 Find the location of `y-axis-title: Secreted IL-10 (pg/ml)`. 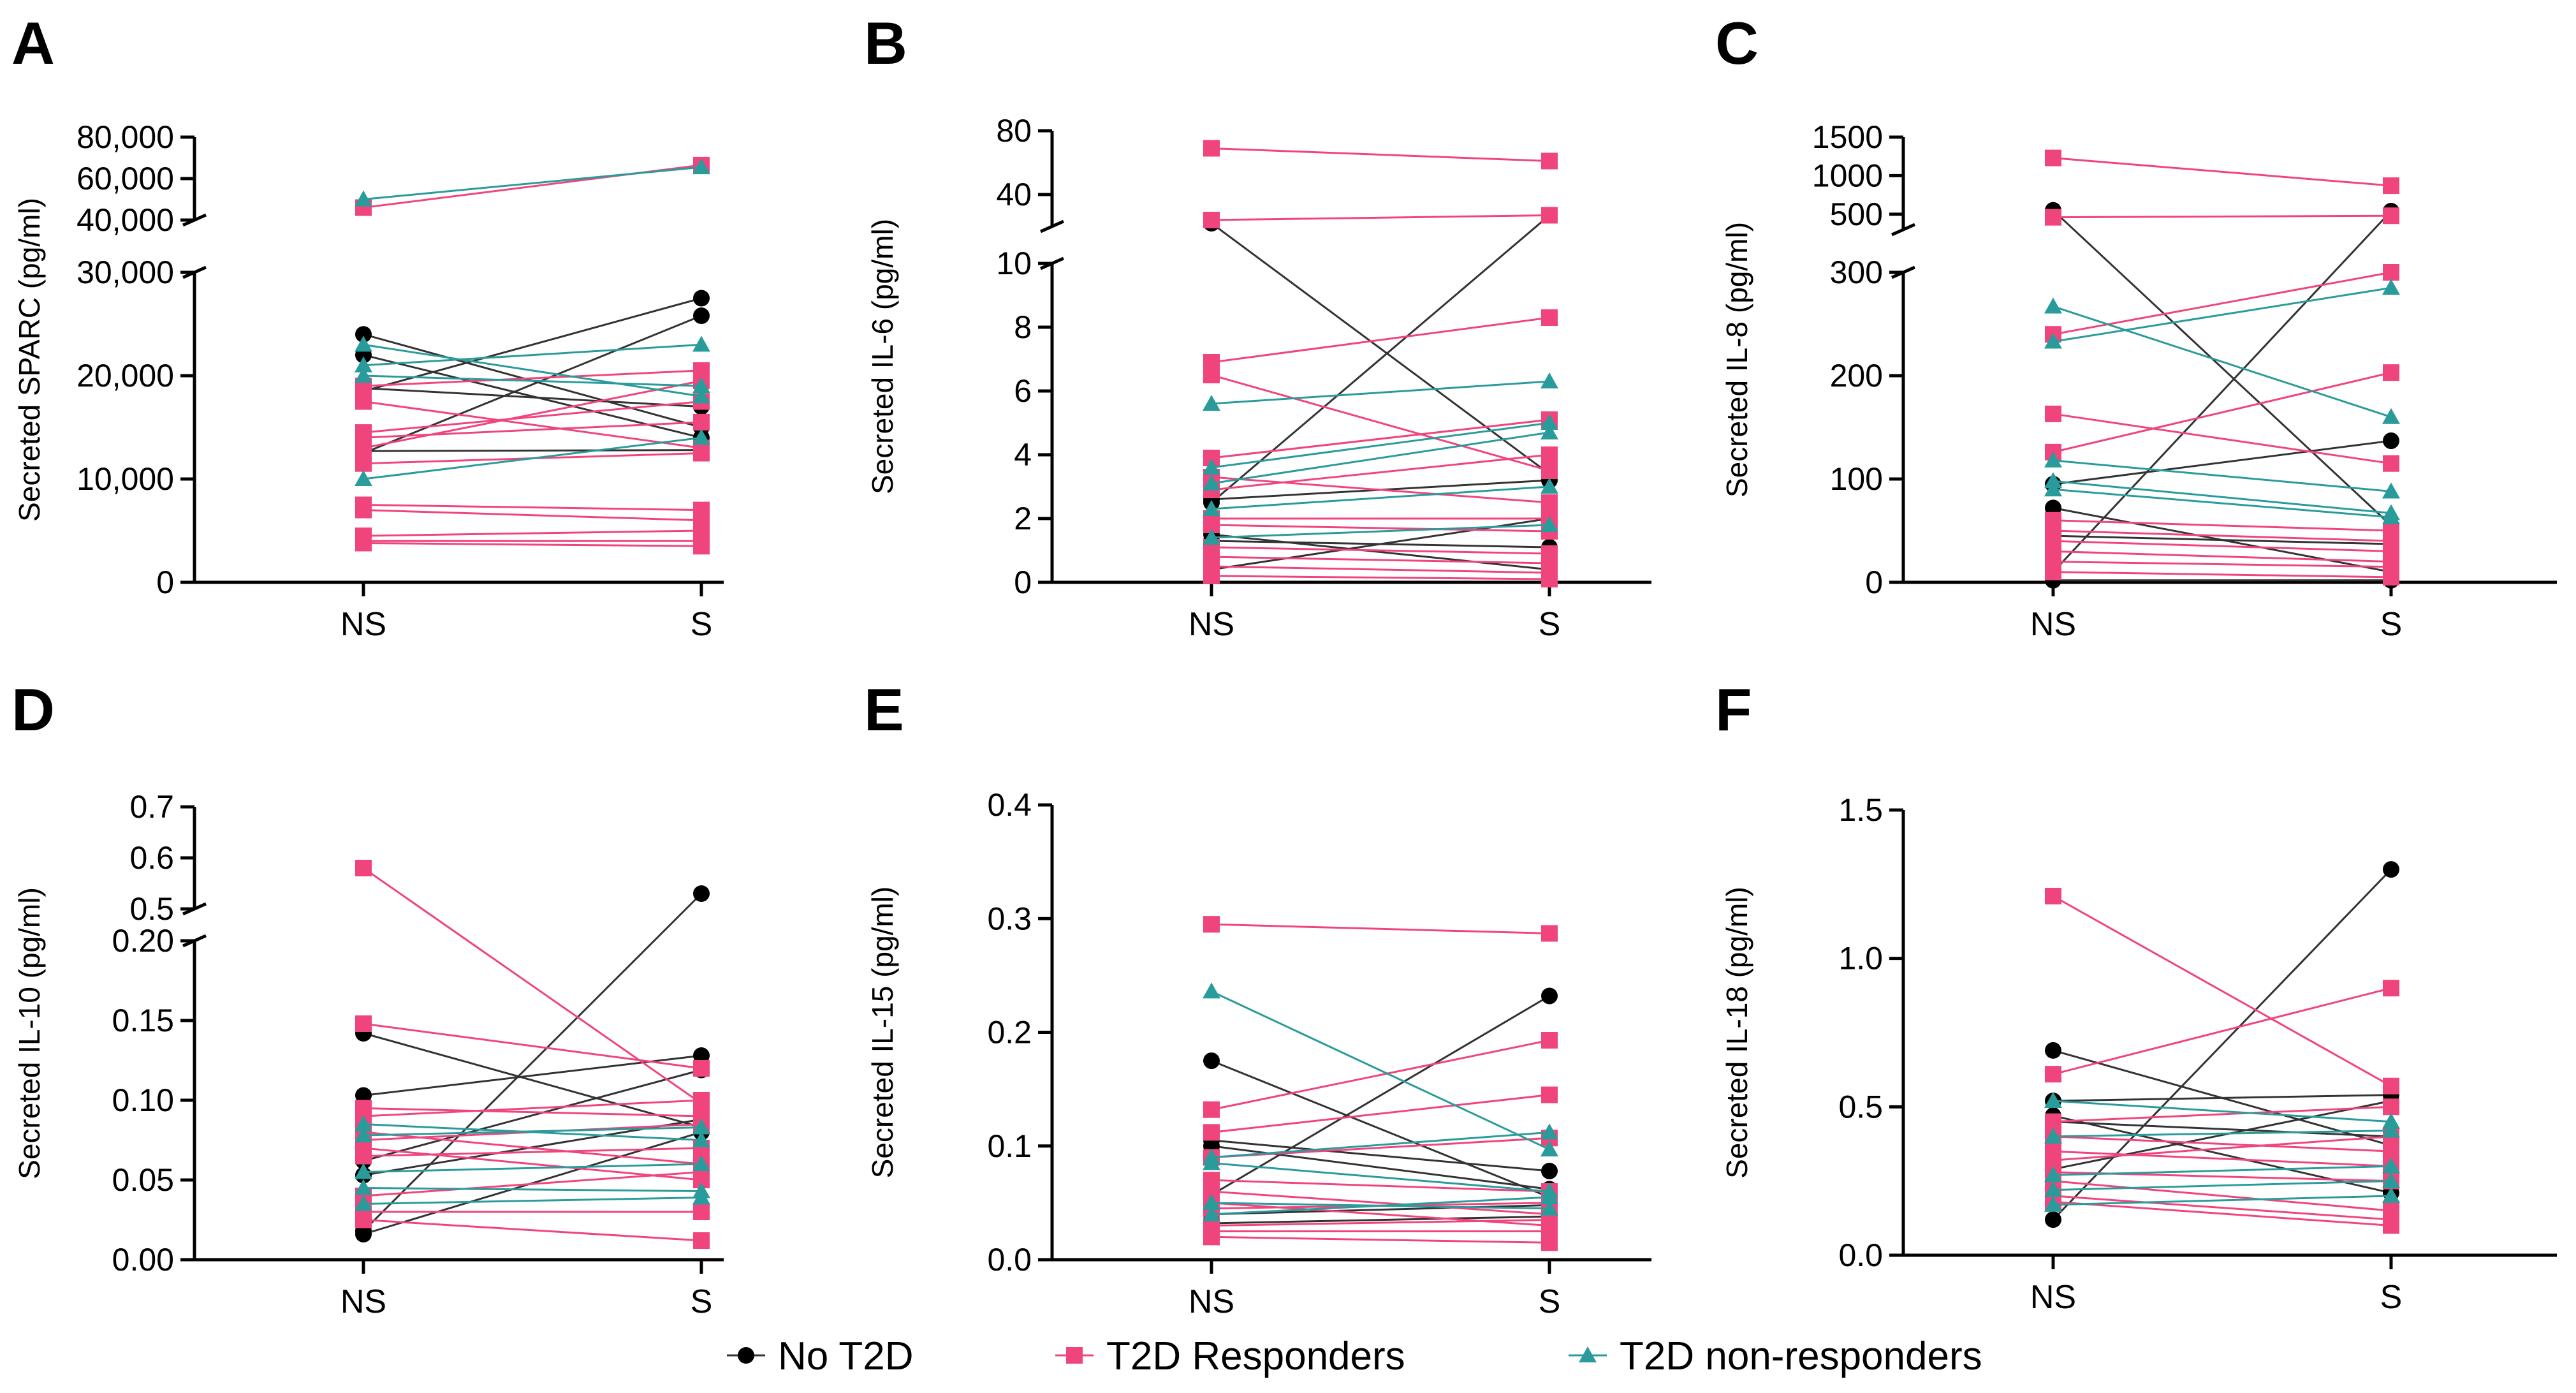

y-axis-title: Secreted IL-10 (pg/ml) is located at coordinates (29, 1033).